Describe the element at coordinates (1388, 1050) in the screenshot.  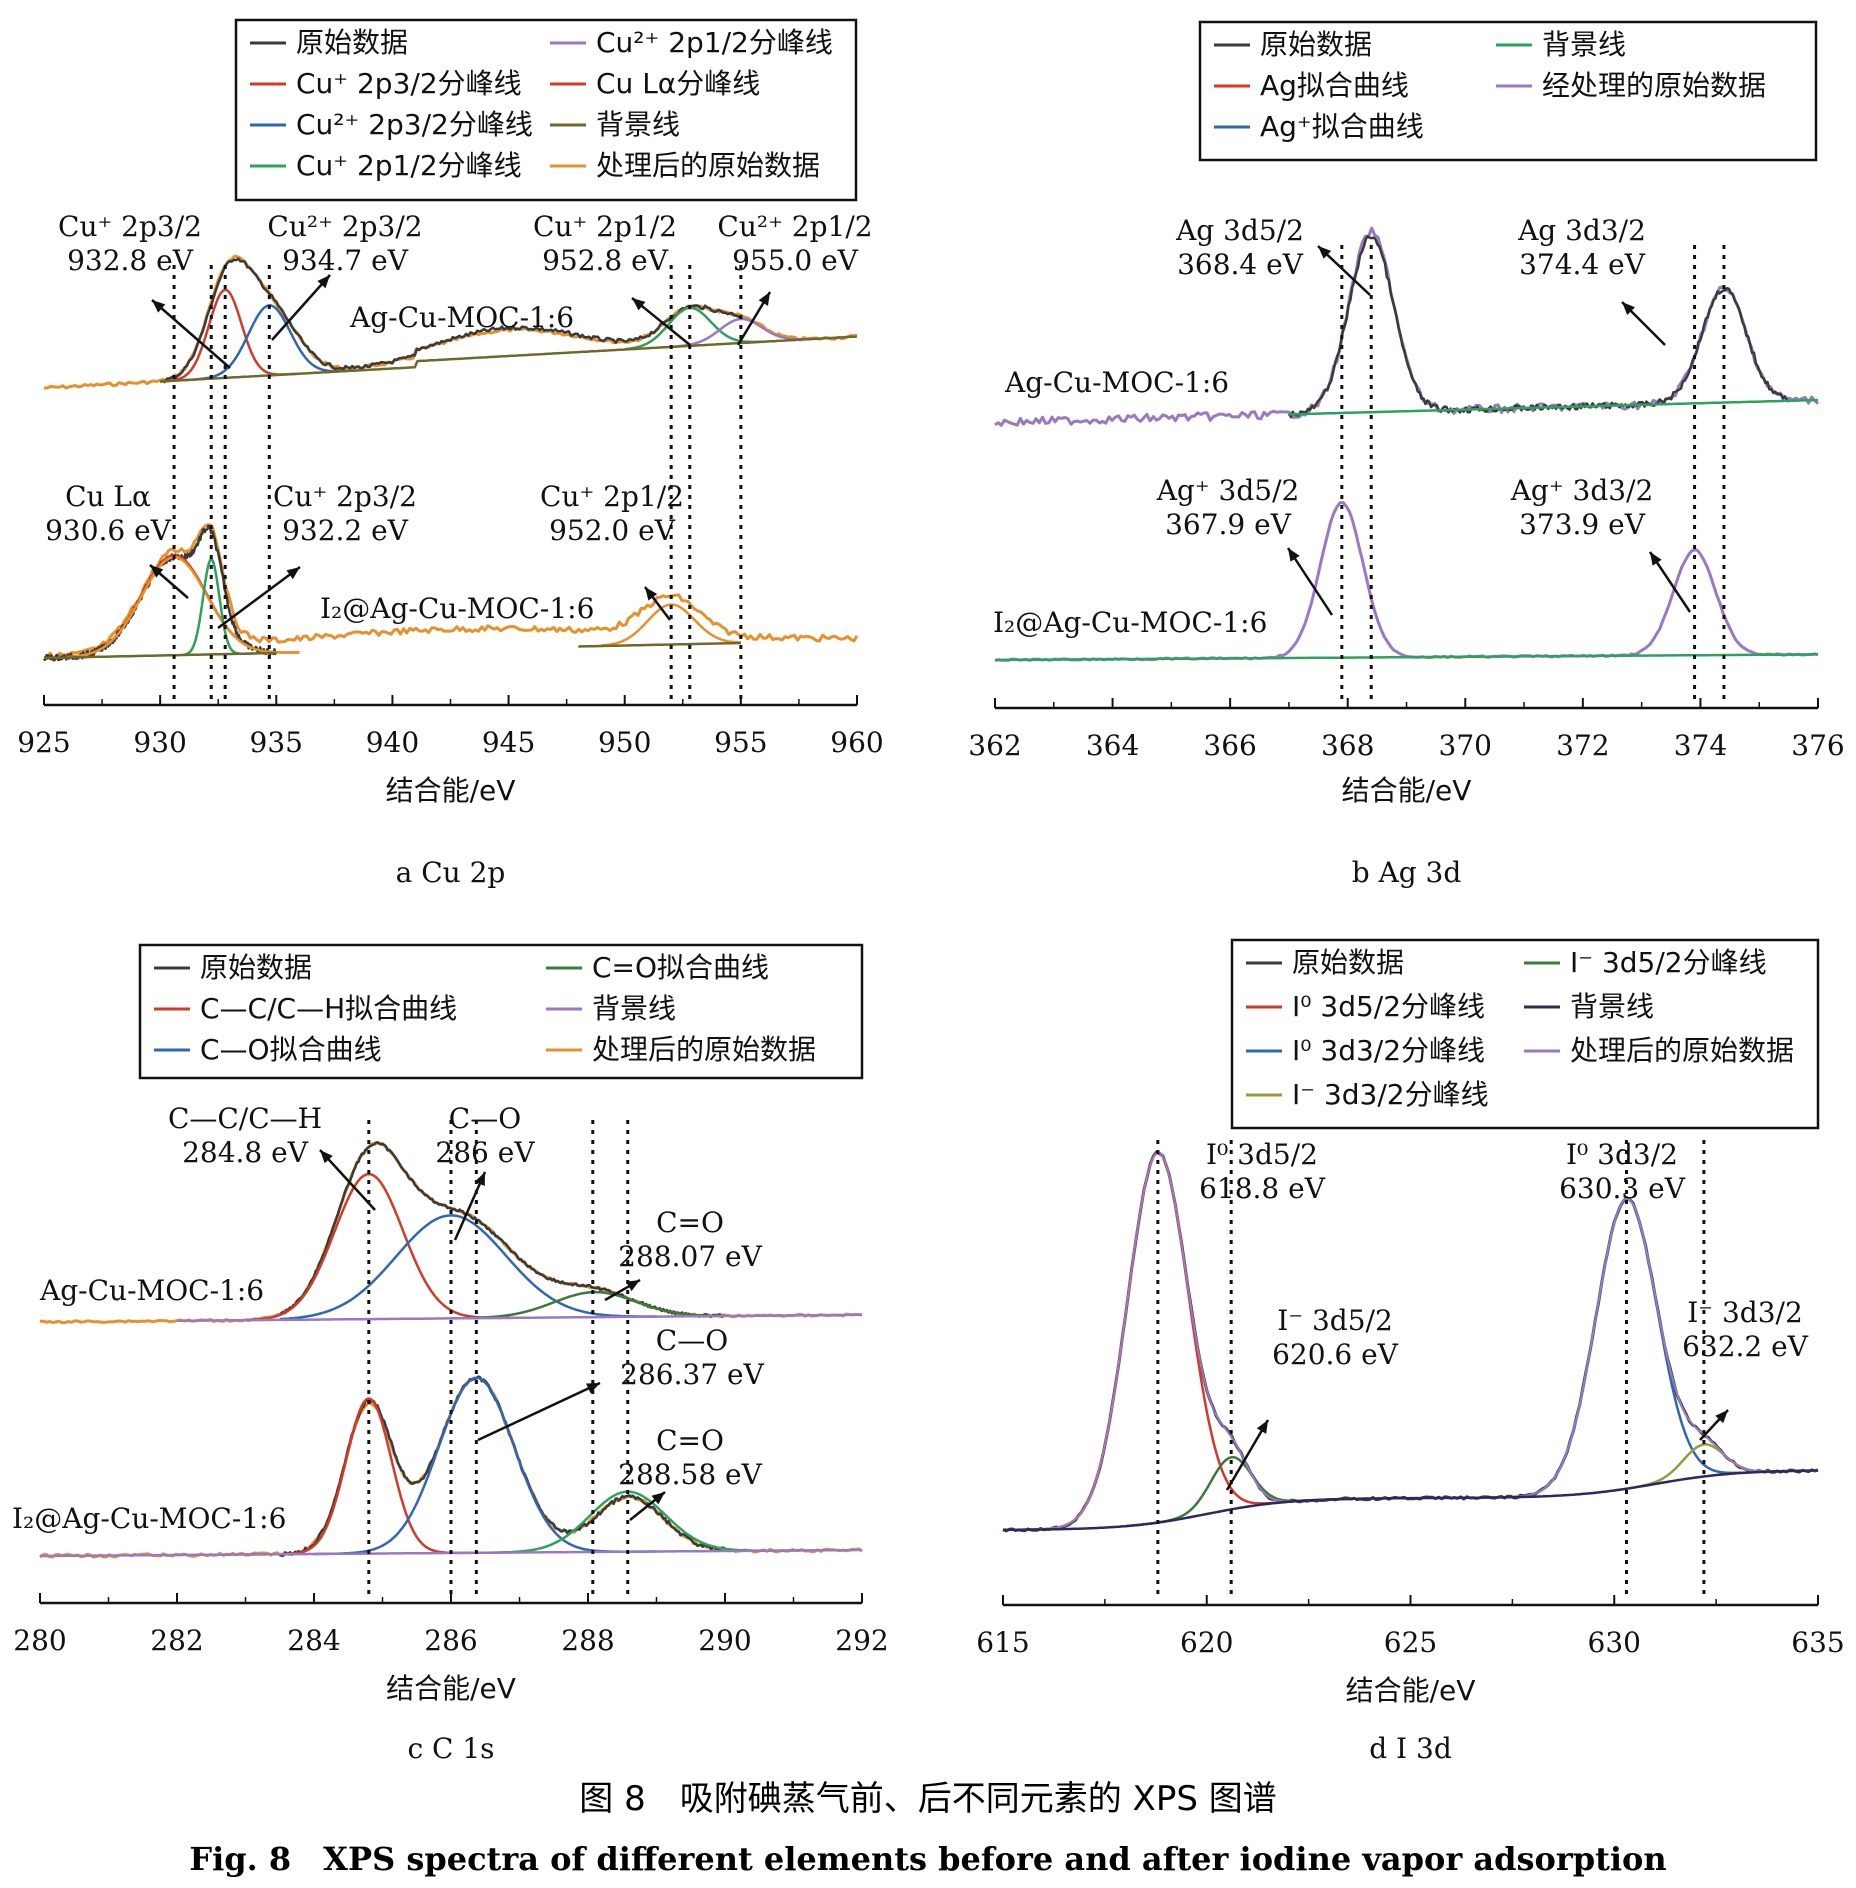
I see `legend-label: I⁰ 3d3/2分峰线` at that location.